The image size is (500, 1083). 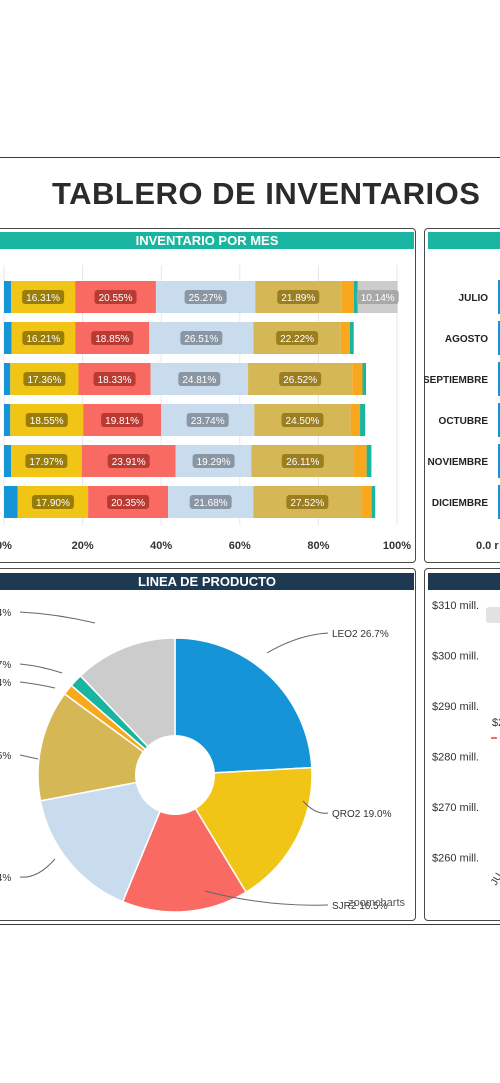 I want to click on data-label: 20.55%, so click(x=116, y=298).